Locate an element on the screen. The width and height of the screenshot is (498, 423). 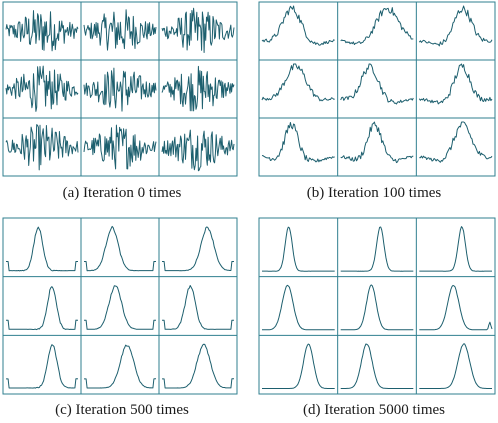
caption-d: (d) Iteration 5000 times is located at coordinates (374, 410).